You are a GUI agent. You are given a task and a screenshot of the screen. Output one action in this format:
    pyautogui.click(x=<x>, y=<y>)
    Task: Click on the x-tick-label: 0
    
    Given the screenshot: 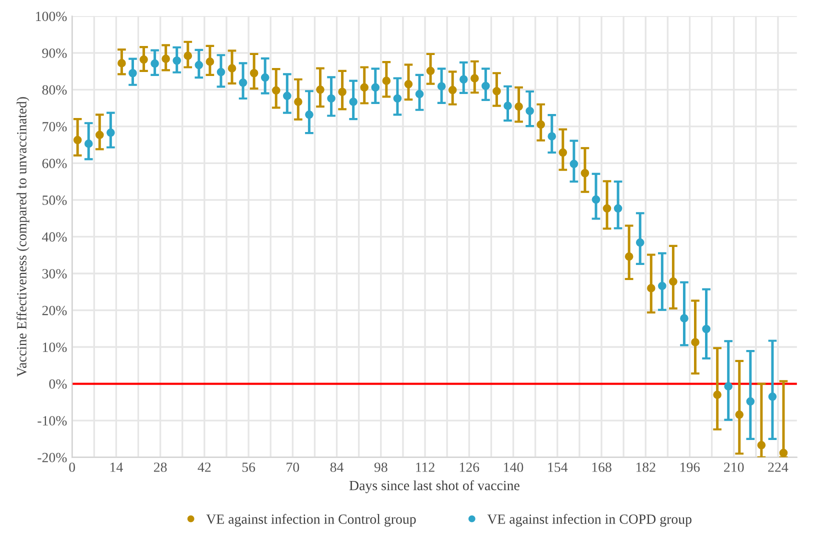 What is the action you would take?
    pyautogui.click(x=72, y=467)
    